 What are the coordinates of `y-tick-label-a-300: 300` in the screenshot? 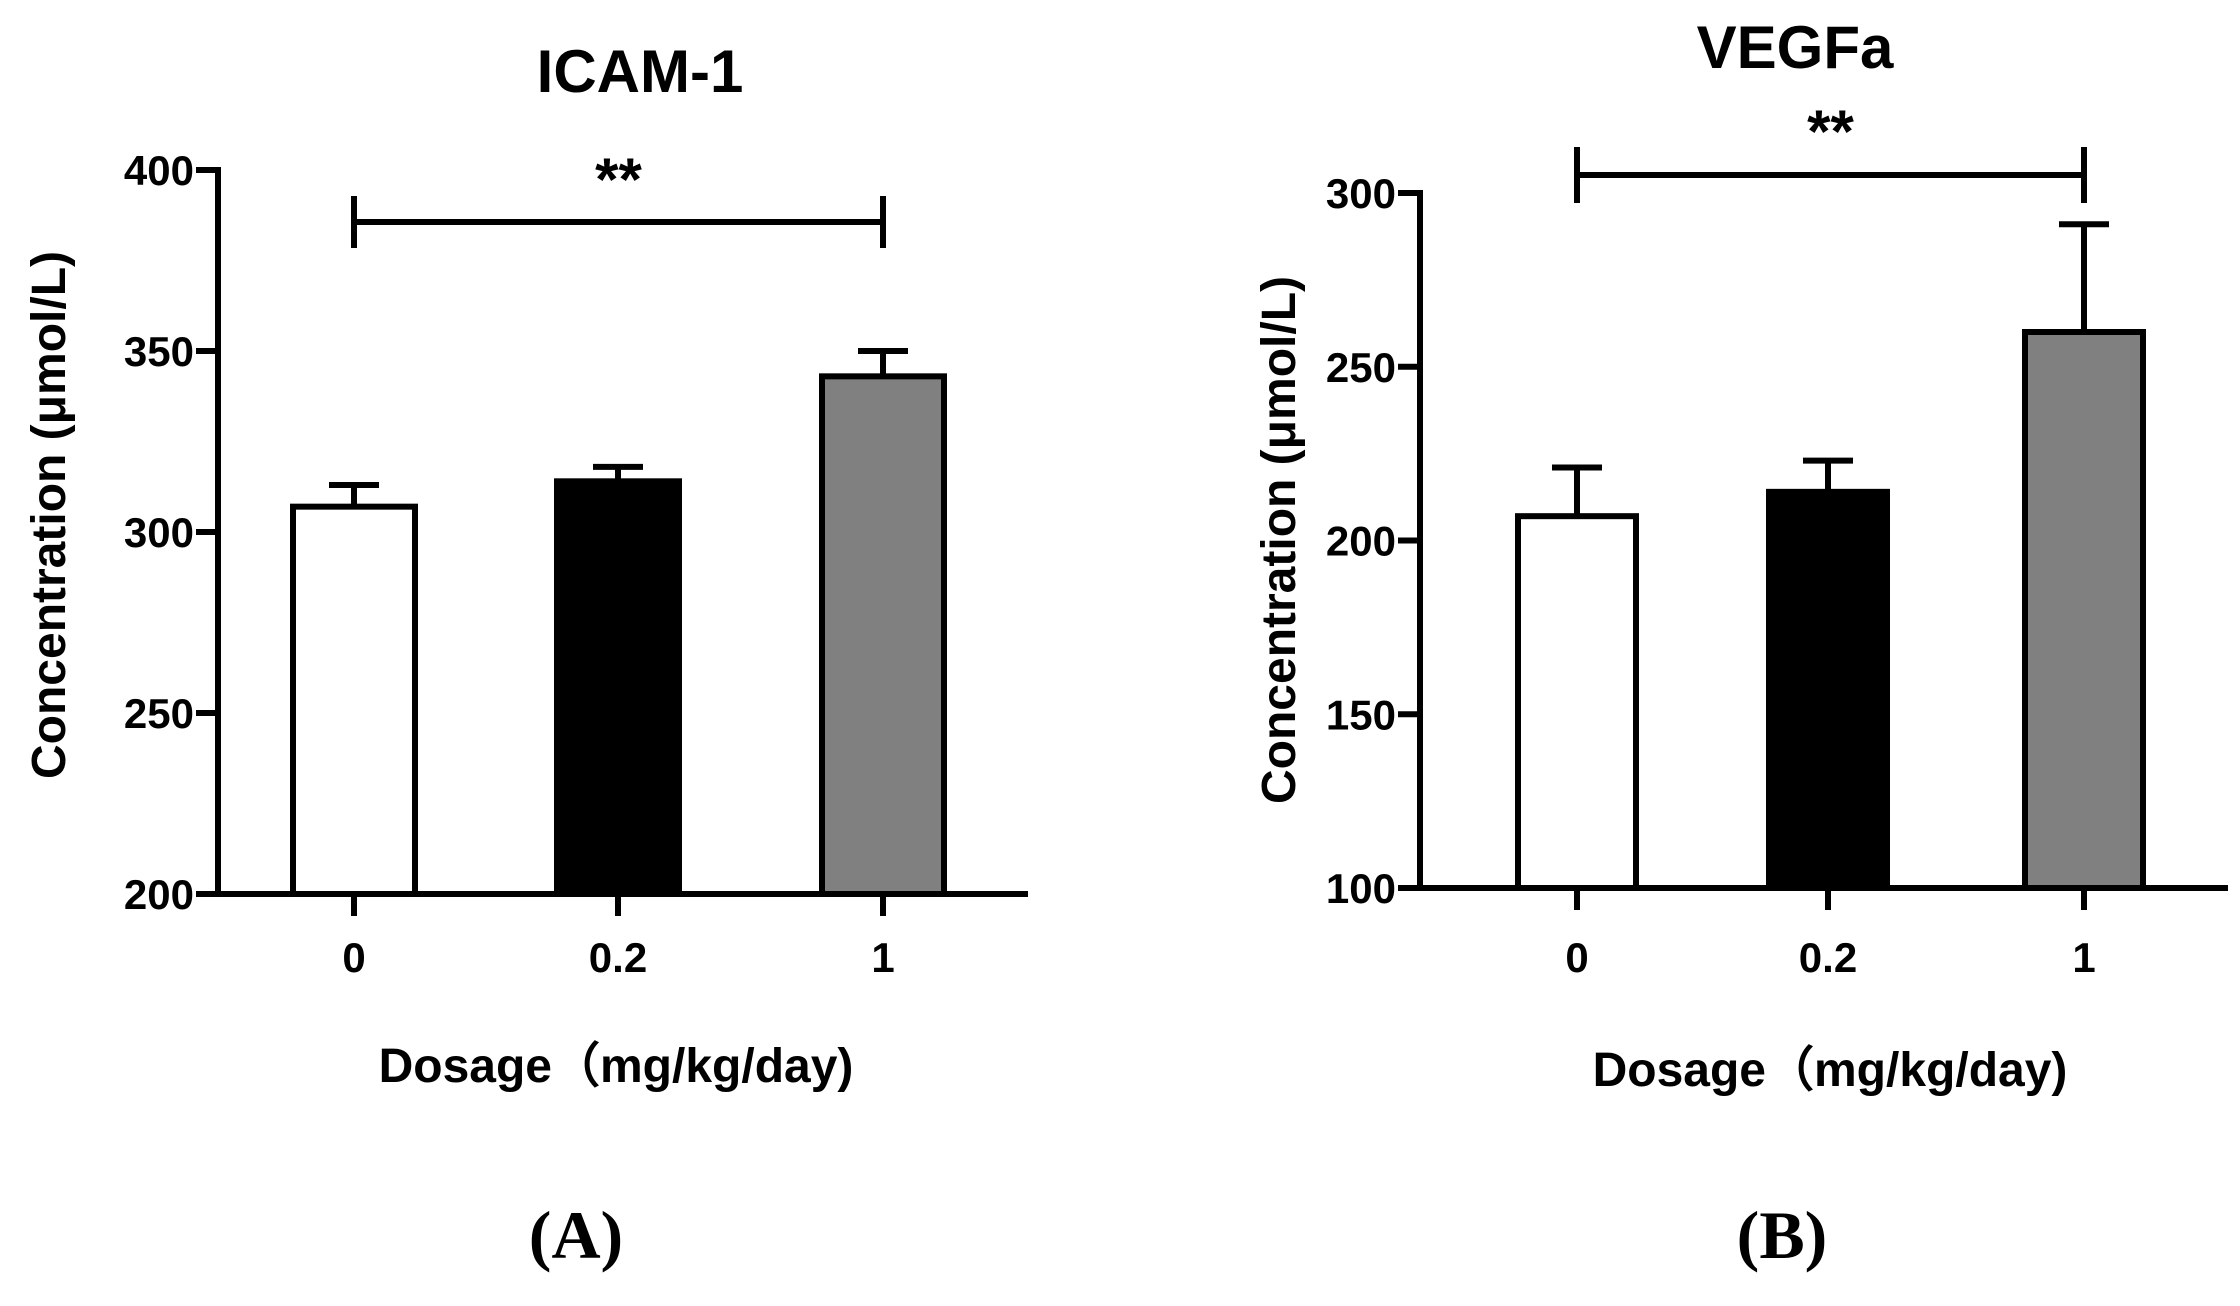 It's located at (159, 532).